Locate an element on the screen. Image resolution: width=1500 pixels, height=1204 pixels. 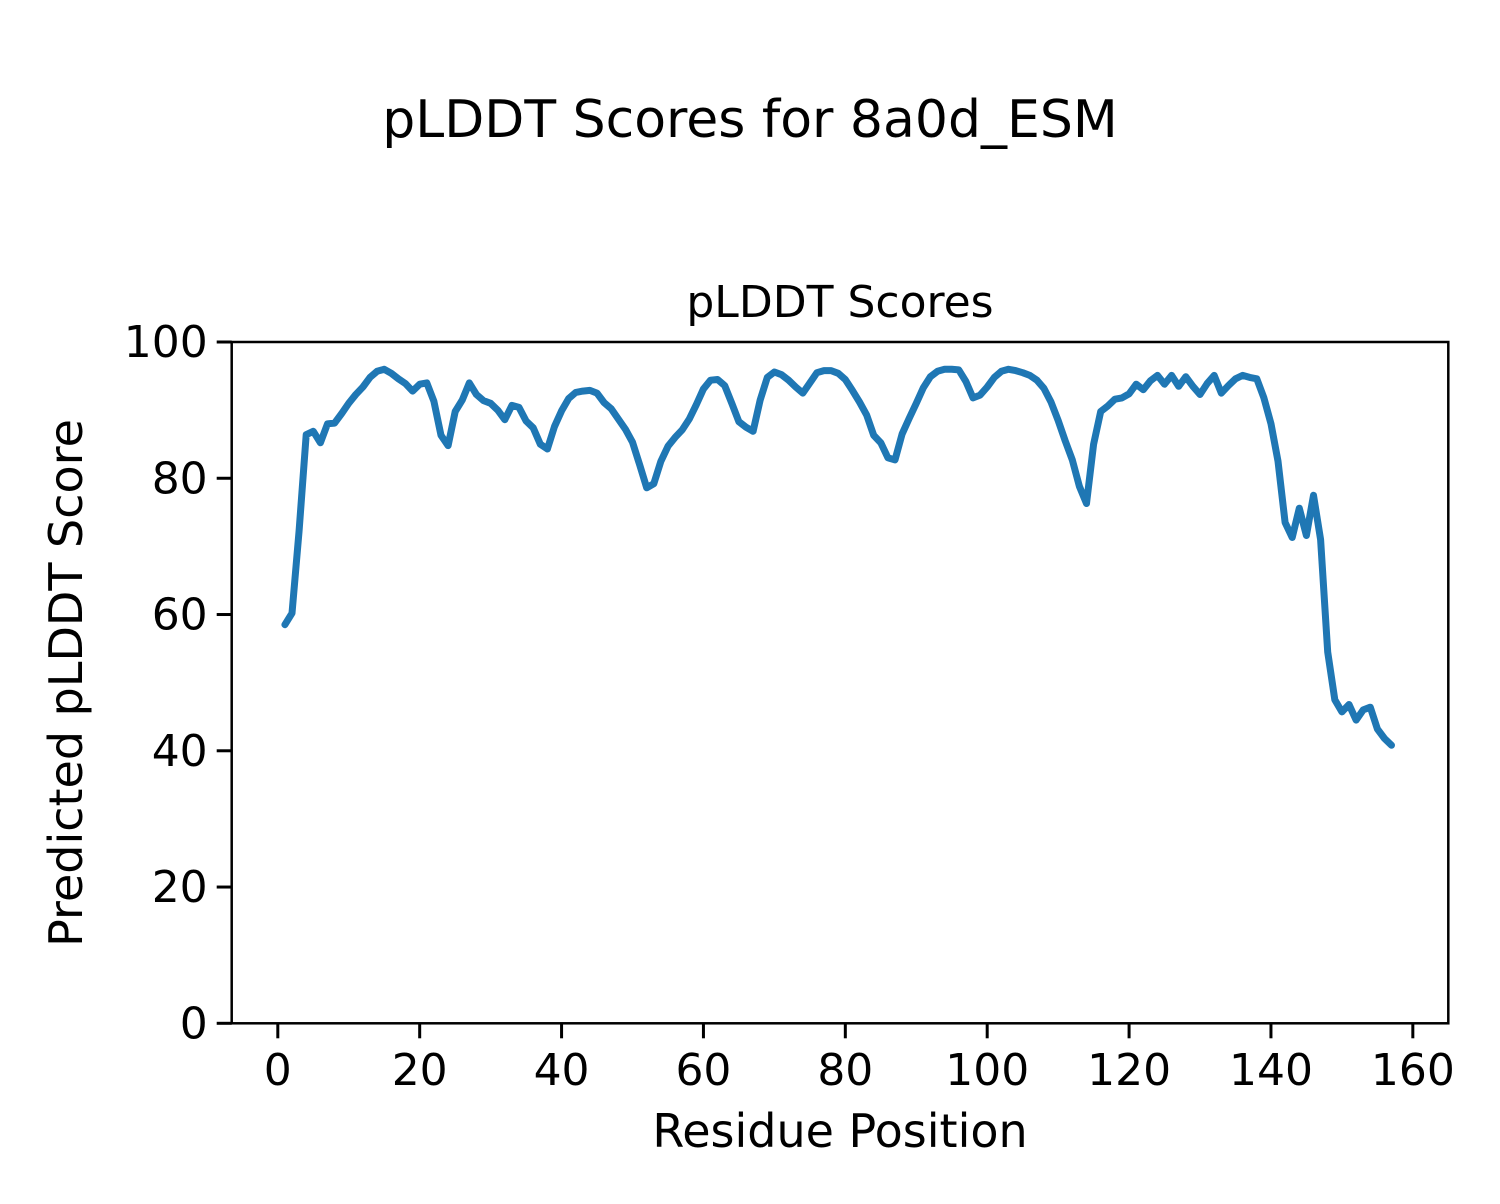
x-tick-label-20: 20 is located at coordinates (420, 1070).